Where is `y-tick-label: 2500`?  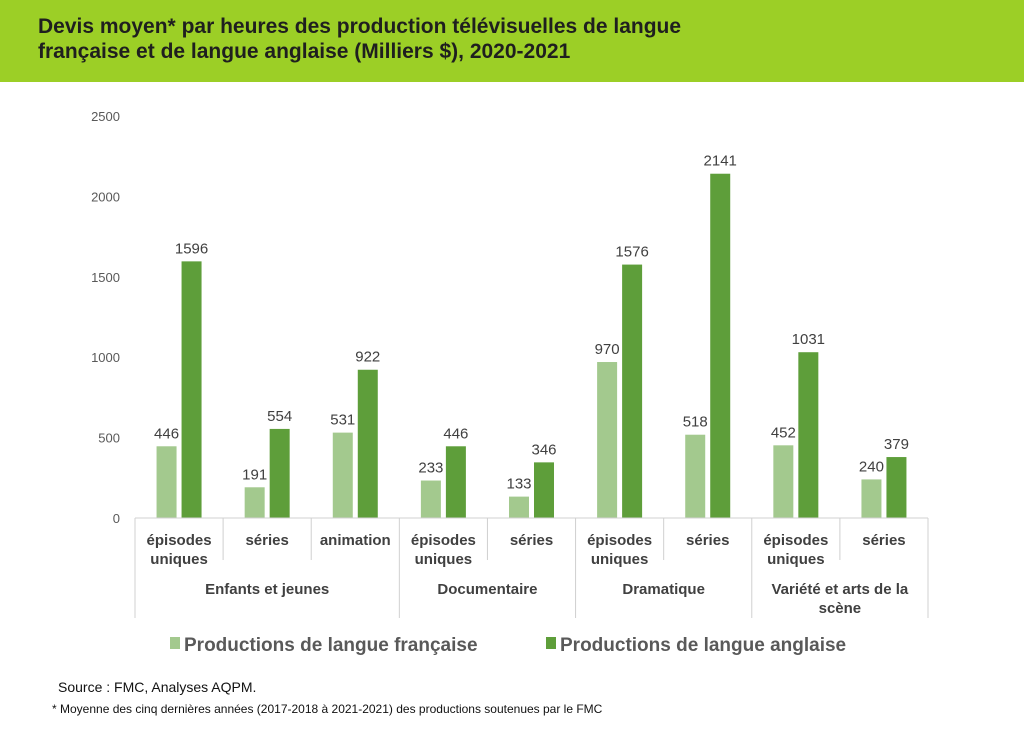
y-tick-label: 2500 is located at coordinates (105, 116).